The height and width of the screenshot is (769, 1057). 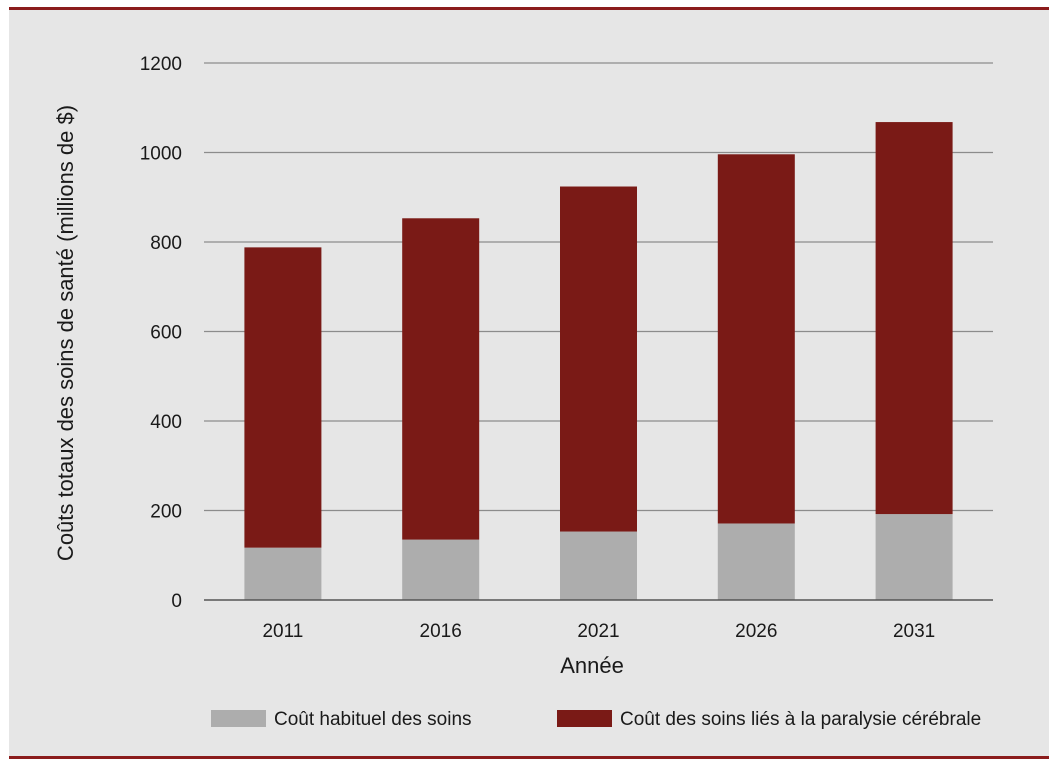 What do you see at coordinates (914, 557) in the screenshot?
I see `bar-segment-usual-care-2031` at bounding box center [914, 557].